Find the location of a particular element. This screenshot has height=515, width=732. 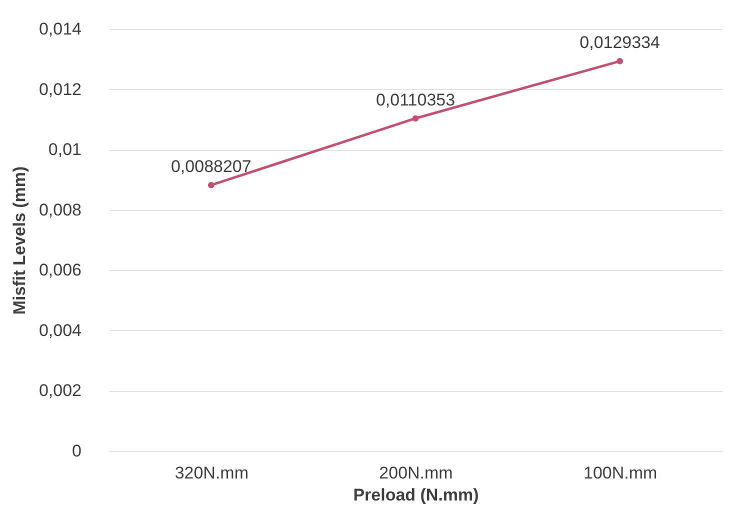

x-tick-label: 320N.mm is located at coordinates (211, 473).